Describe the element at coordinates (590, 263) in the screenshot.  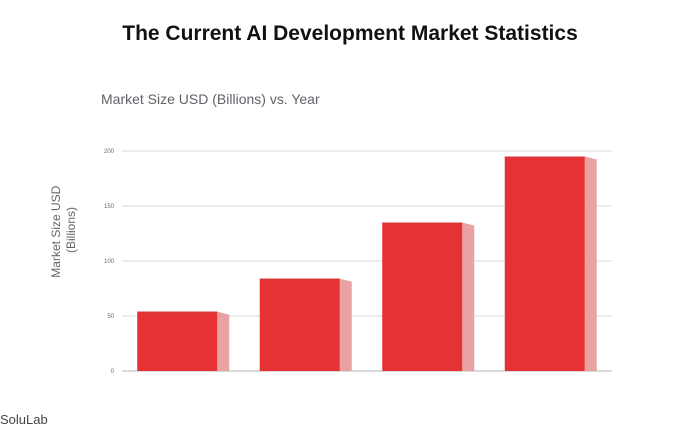
I see `bar-4-side` at that location.